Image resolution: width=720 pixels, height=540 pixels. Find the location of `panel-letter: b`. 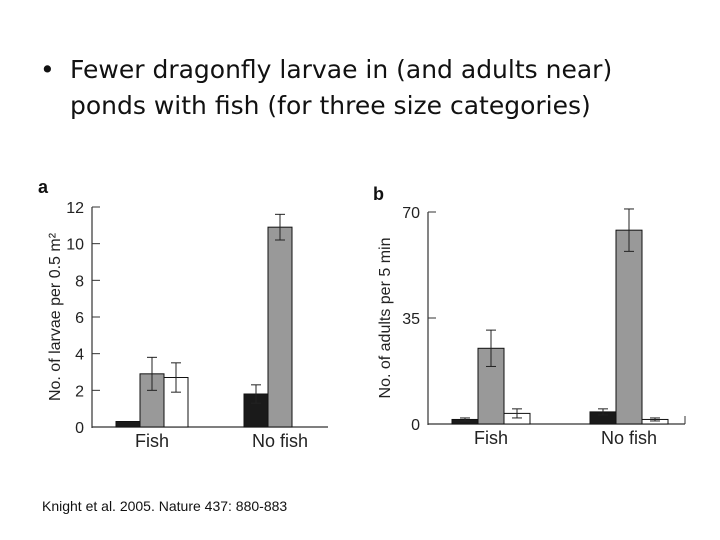

panel-letter: b is located at coordinates (378, 194).